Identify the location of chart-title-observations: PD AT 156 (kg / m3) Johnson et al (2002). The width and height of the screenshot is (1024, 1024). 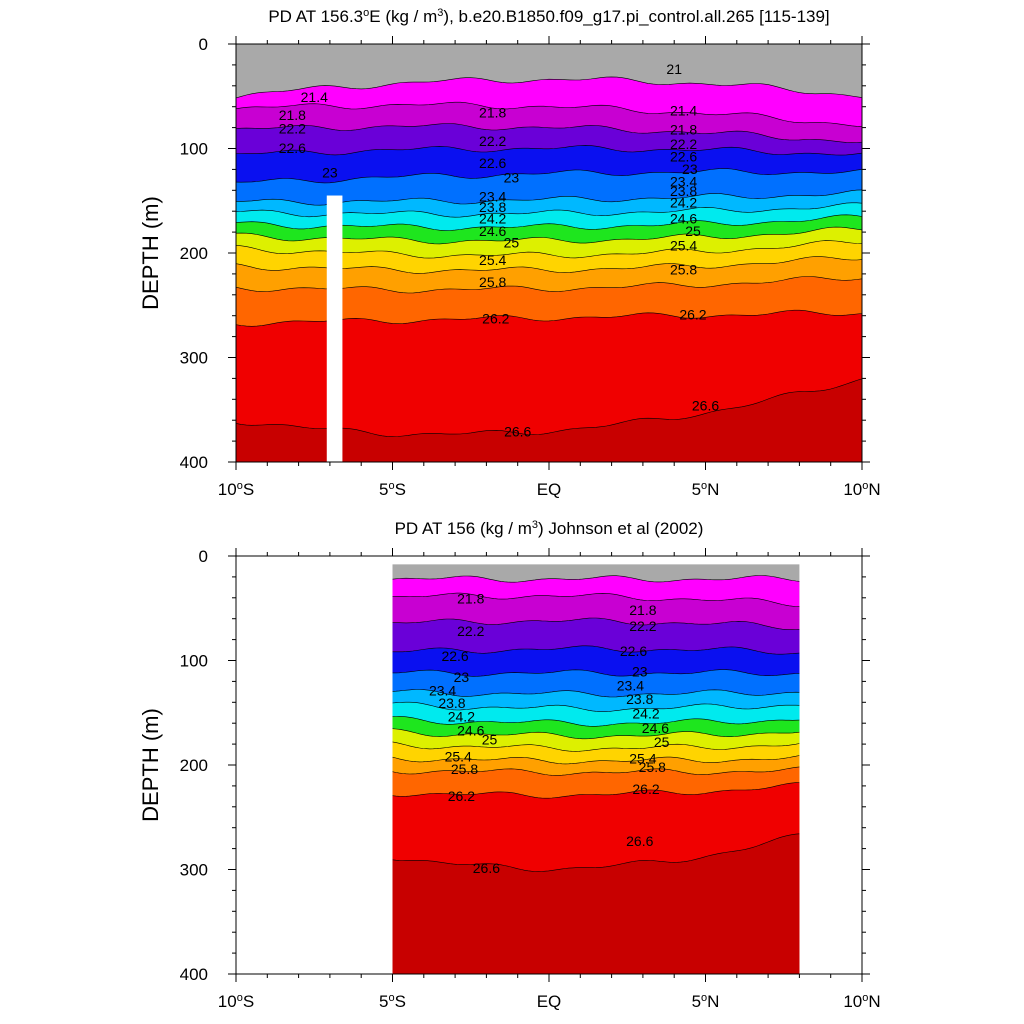
(549, 528).